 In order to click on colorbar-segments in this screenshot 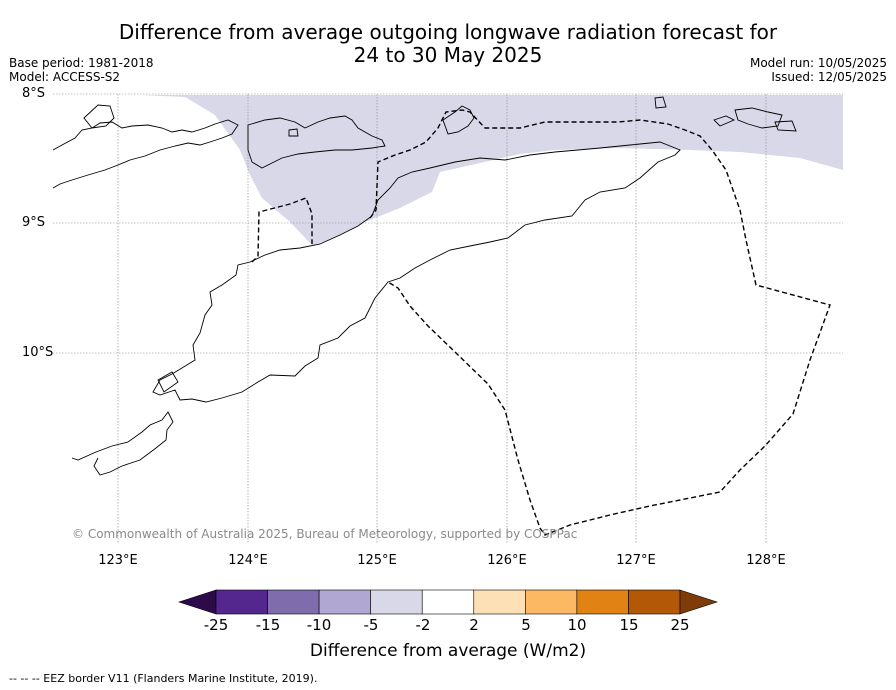, I will do `click(448, 602)`.